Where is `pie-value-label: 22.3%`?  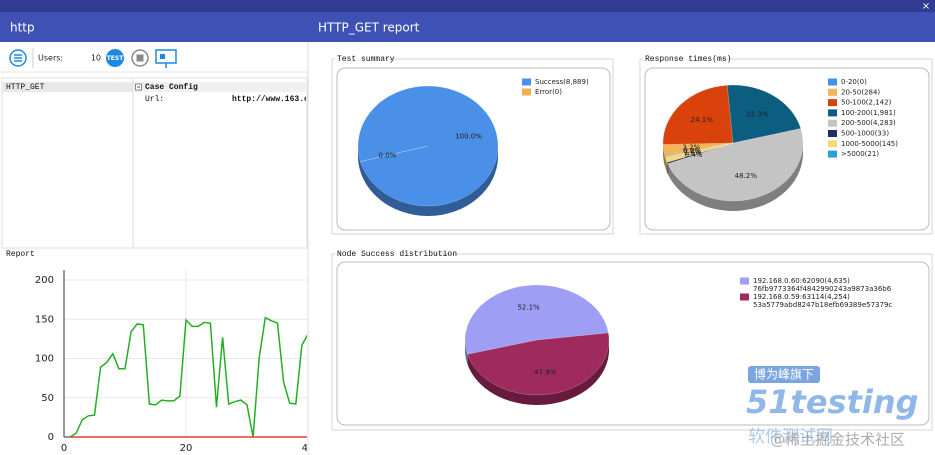
pie-value-label: 22.3% is located at coordinates (757, 115).